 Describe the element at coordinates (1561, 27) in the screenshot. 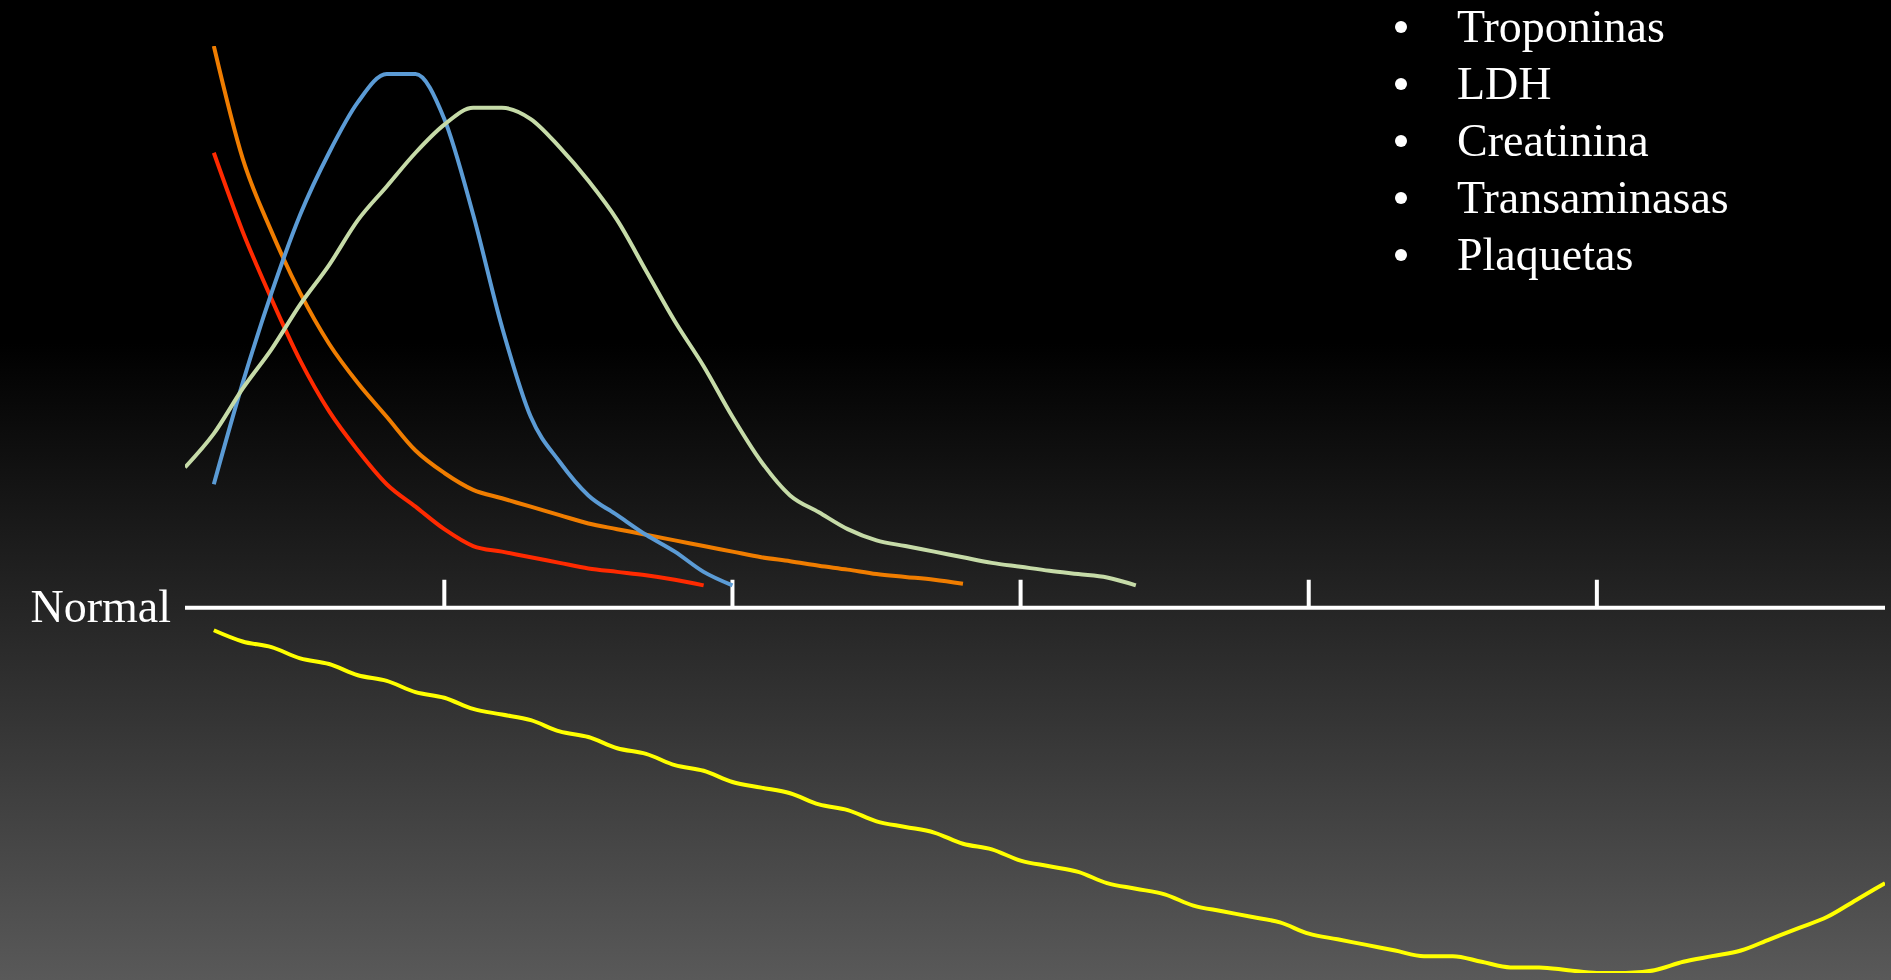

I see `annotation: Troponinas` at that location.